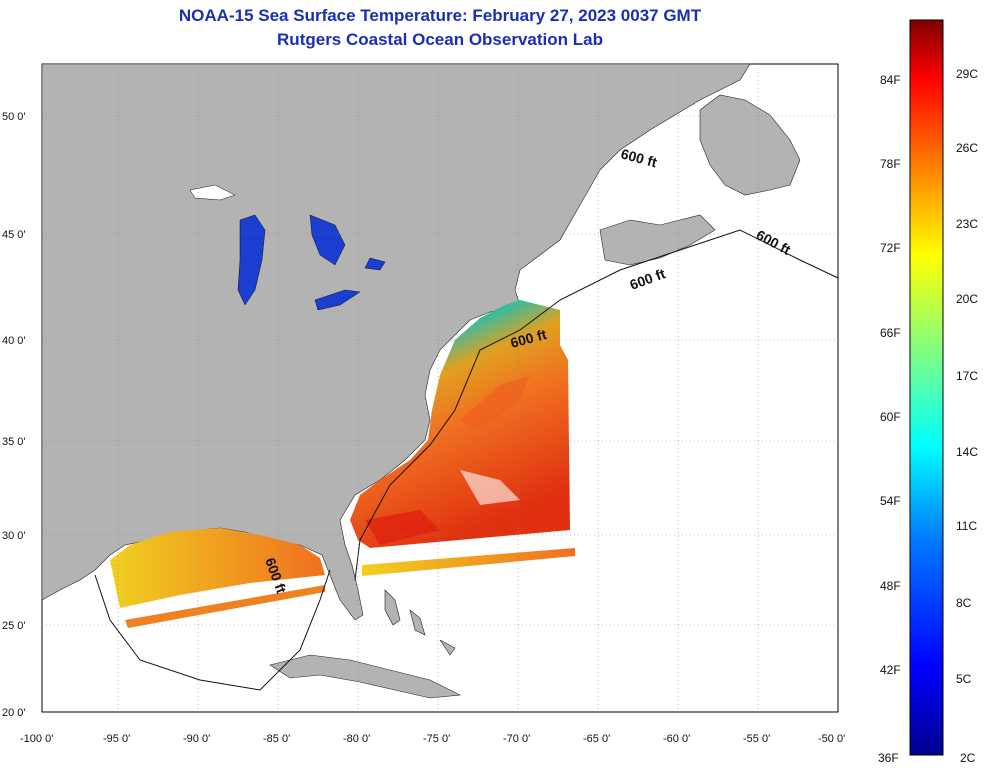  What do you see at coordinates (217, 578) in the screenshot?
I see `sst-swath-gulf` at bounding box center [217, 578].